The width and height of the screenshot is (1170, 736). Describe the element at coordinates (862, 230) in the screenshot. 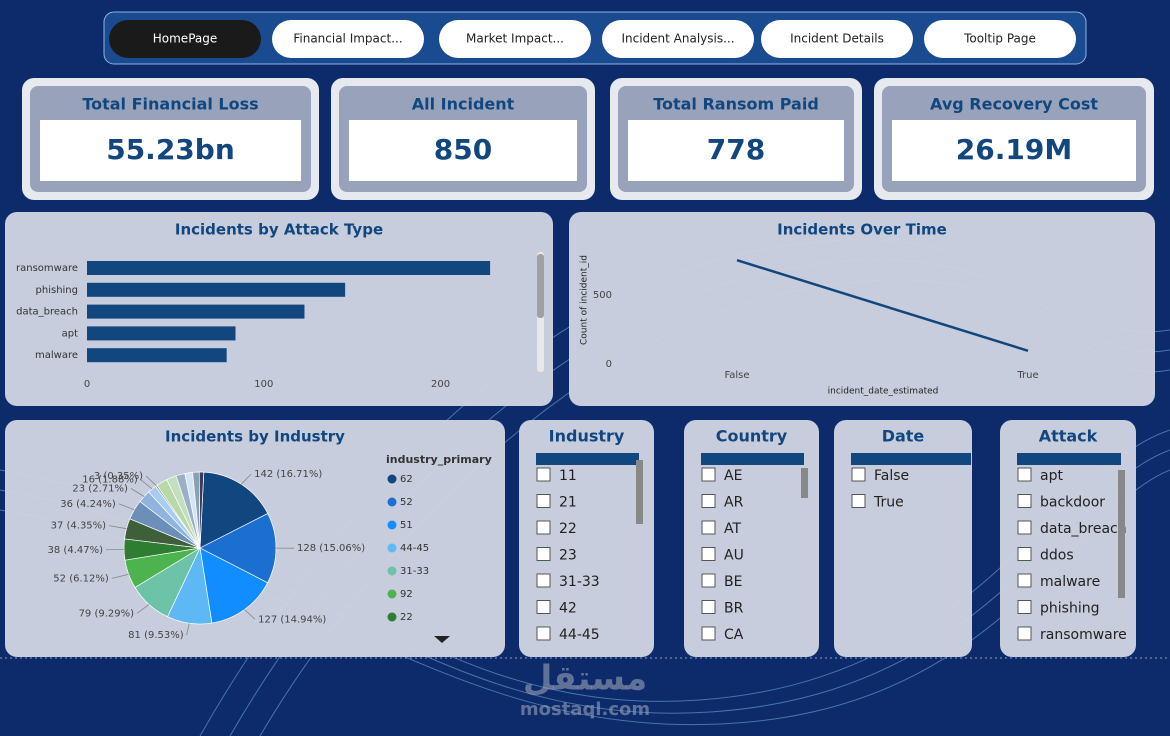

I see `chart-title: Incidents Over Time` at that location.